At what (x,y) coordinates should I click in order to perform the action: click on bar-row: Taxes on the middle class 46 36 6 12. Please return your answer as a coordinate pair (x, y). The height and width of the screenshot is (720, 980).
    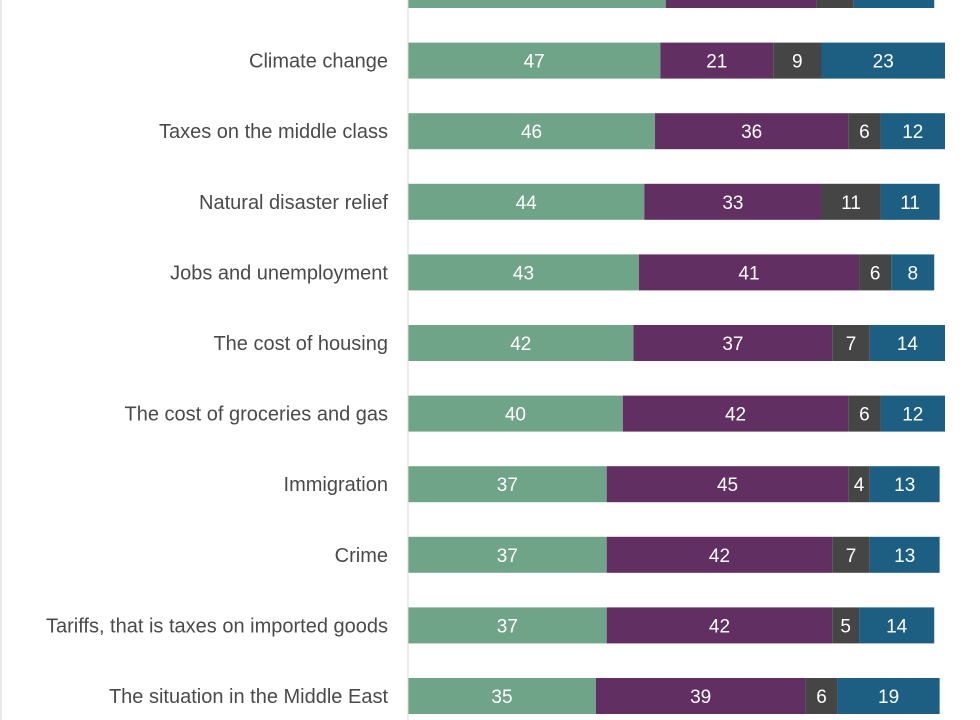
    Looking at the image, I should click on (552, 131).